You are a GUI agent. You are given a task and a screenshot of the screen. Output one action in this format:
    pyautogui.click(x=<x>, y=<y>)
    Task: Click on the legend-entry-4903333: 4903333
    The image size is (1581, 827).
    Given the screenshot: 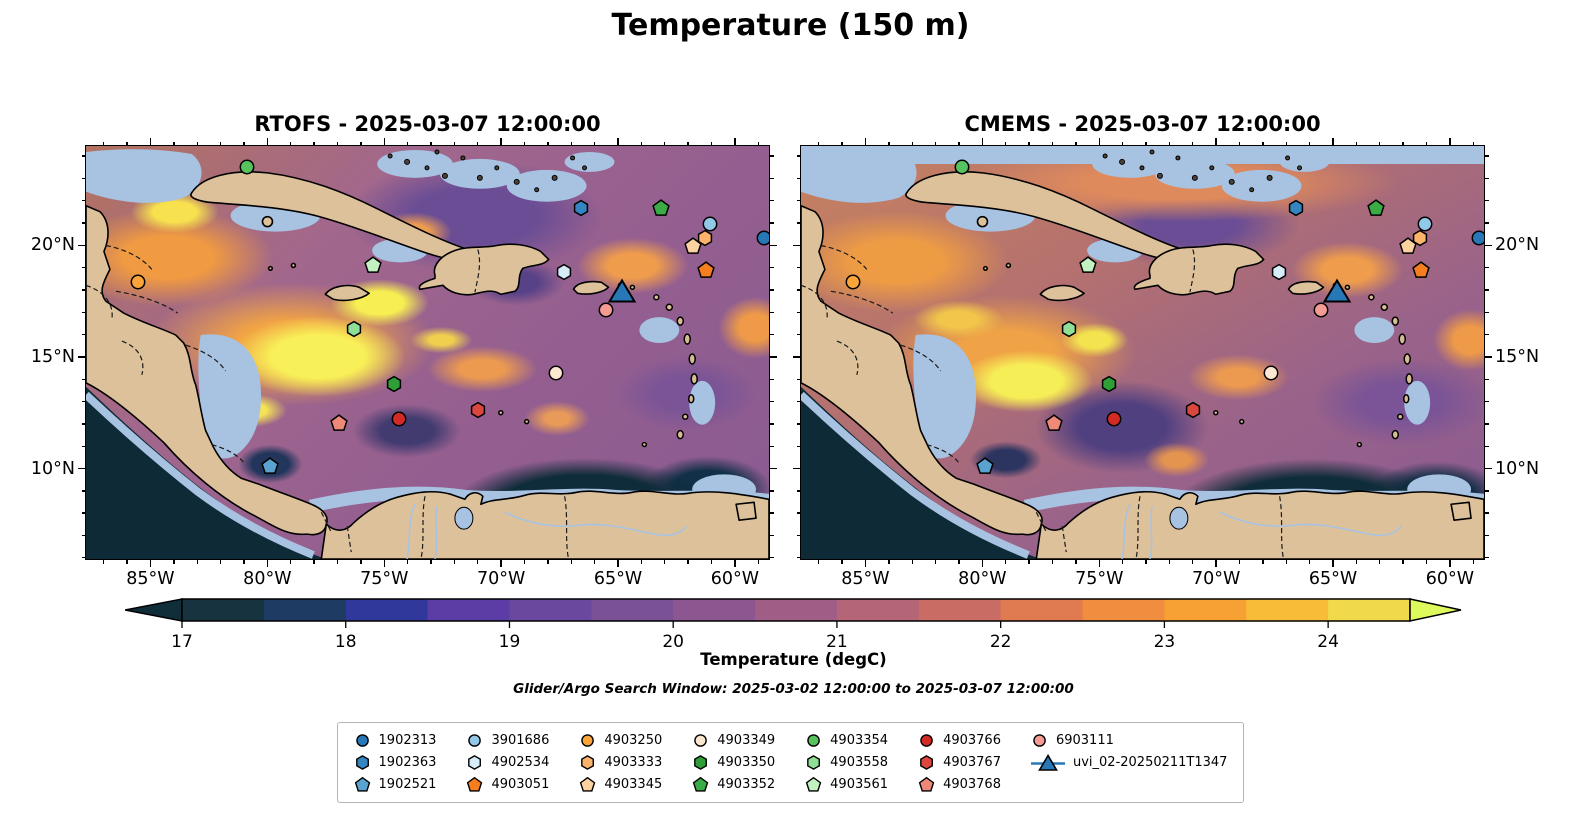 What is the action you would take?
    pyautogui.click(x=620, y=762)
    